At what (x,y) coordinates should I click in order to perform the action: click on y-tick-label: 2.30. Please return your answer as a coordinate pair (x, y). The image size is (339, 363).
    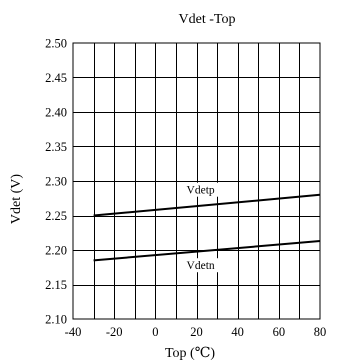
    Looking at the image, I should click on (56, 182).